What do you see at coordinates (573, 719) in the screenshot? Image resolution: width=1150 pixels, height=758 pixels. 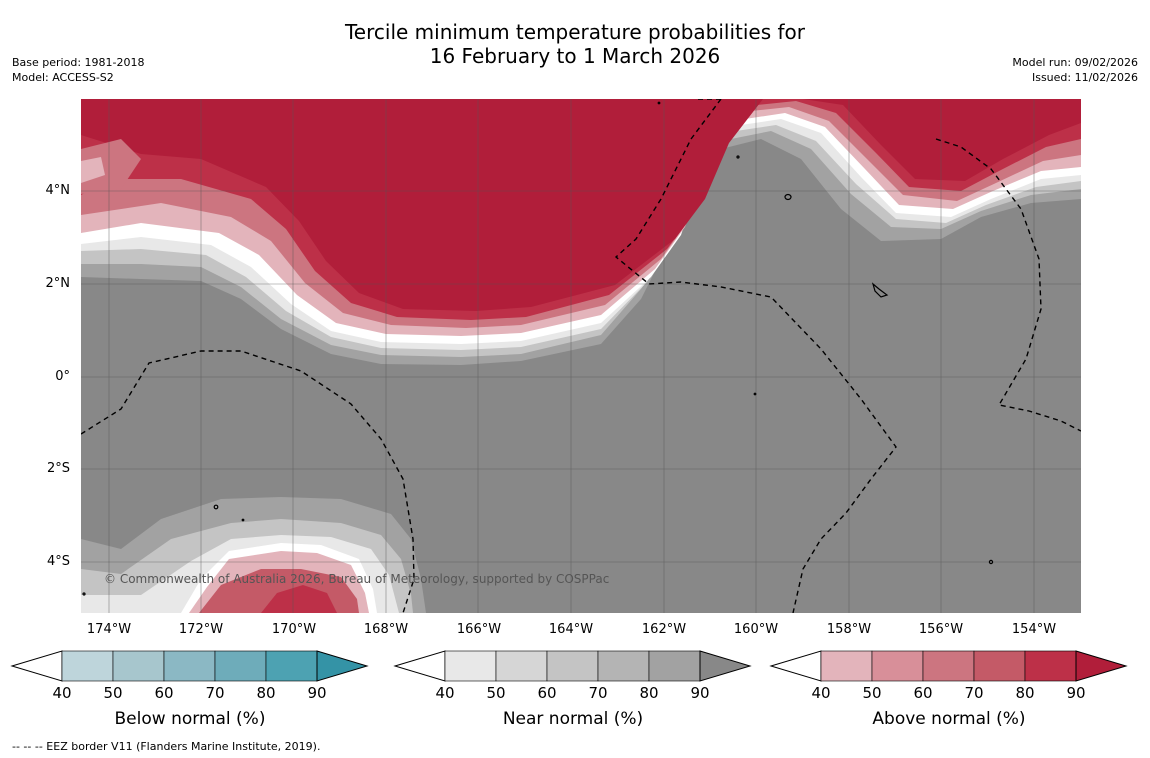 I see `colorbar-near-normal-label: Near normal (%)` at bounding box center [573, 719].